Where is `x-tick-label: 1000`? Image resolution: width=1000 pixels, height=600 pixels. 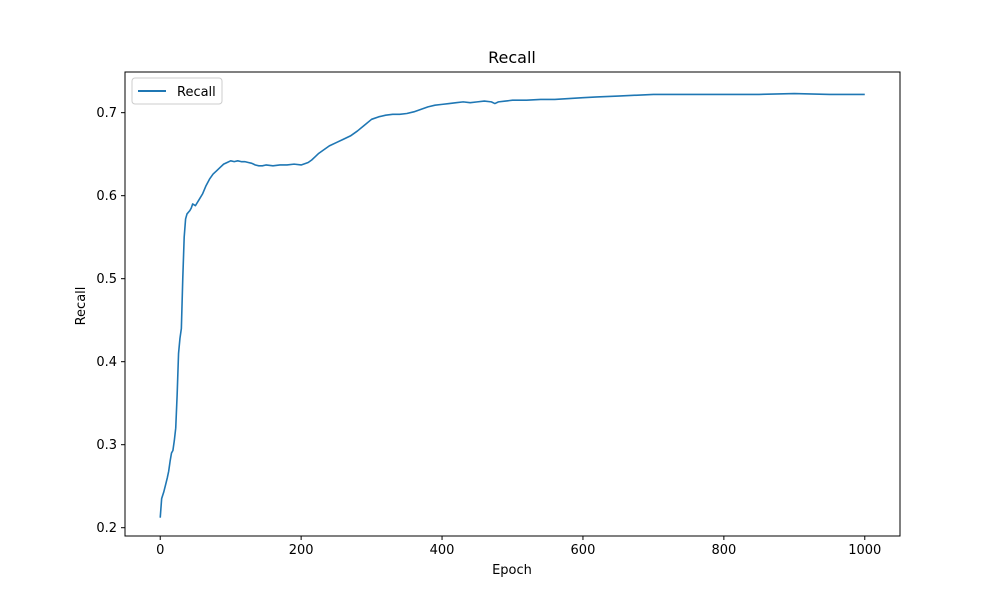
x-tick-label: 1000 is located at coordinates (864, 550).